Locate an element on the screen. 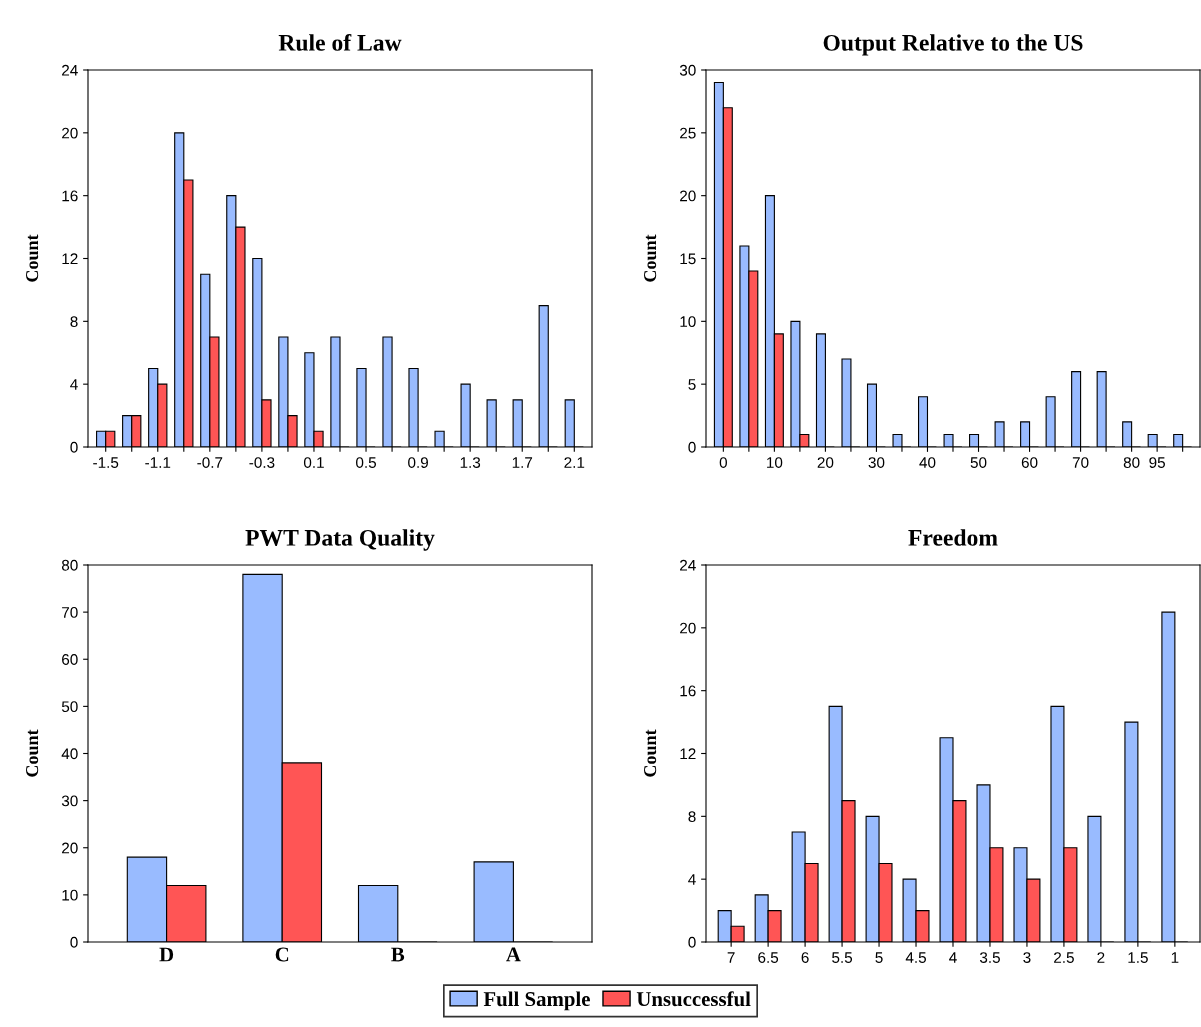 The width and height of the screenshot is (1201, 1027). x-tick-label: 3.5 is located at coordinates (989, 957).